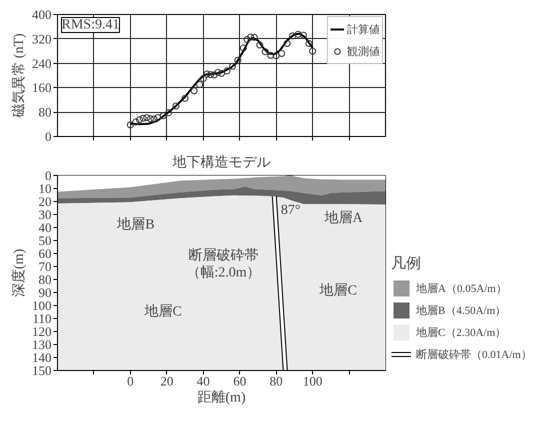  I want to click on y-tick-label: 160, so click(42, 88).